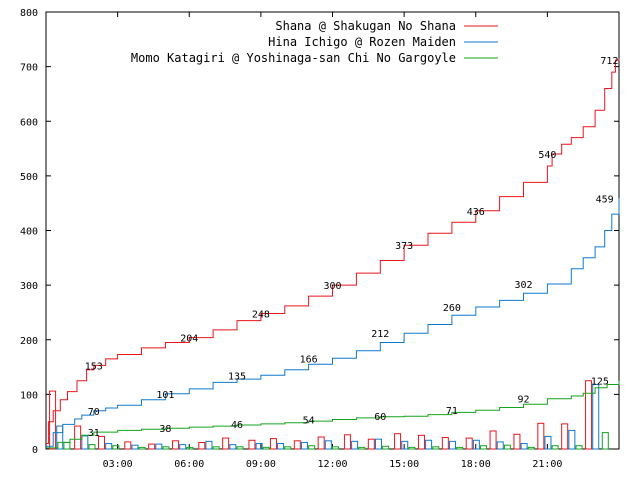  What do you see at coordinates (237, 425) in the screenshot?
I see `data-label: 46` at bounding box center [237, 425].